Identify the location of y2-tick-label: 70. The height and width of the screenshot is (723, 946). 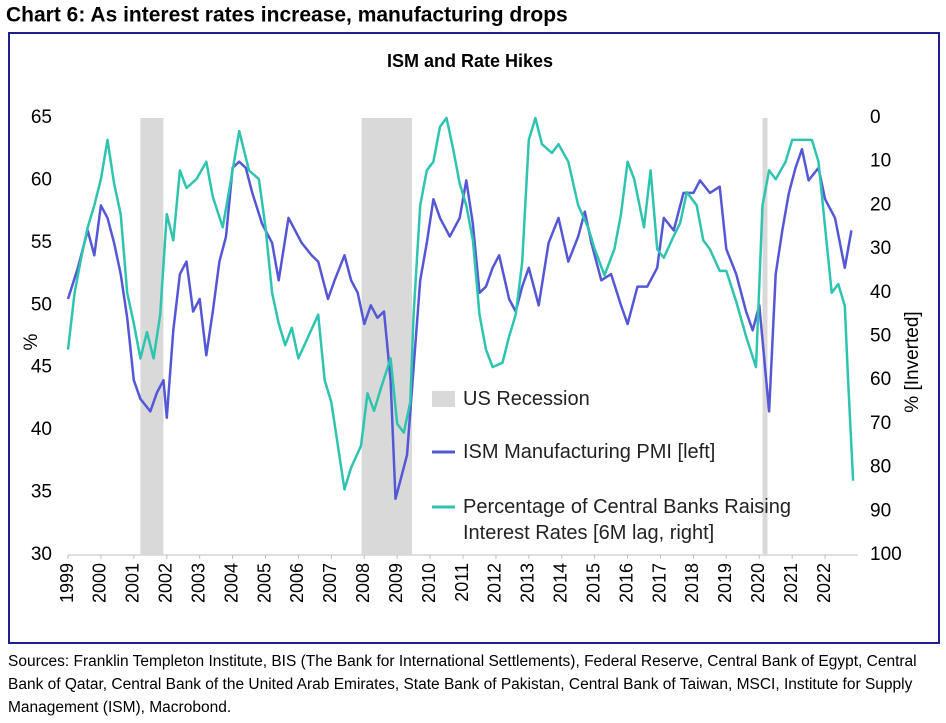
(880, 423).